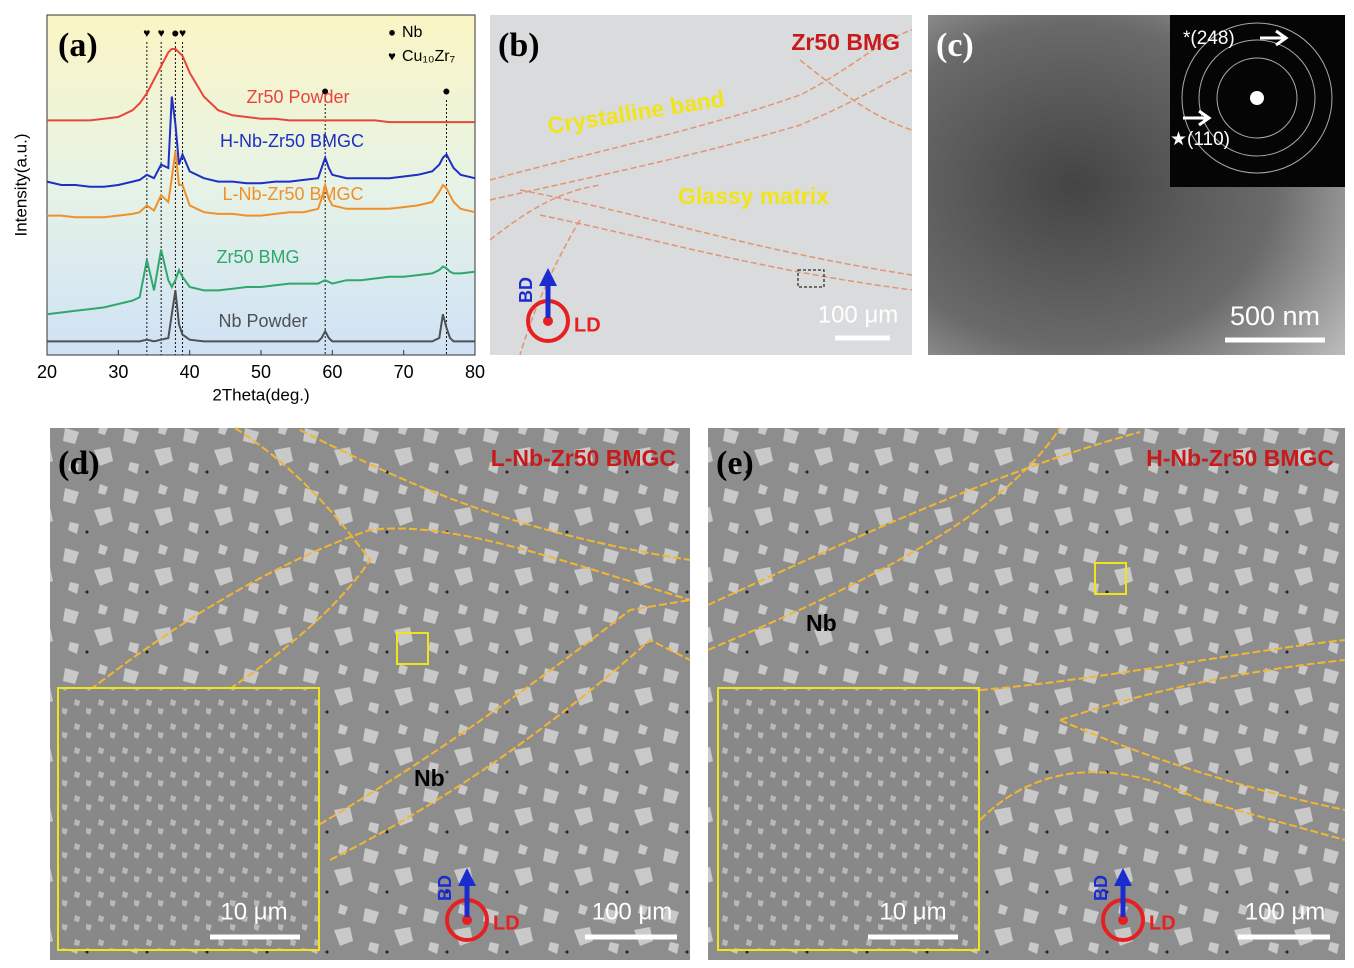 The height and width of the screenshot is (968, 1354). I want to click on legend-symbol: ●, so click(392, 31).